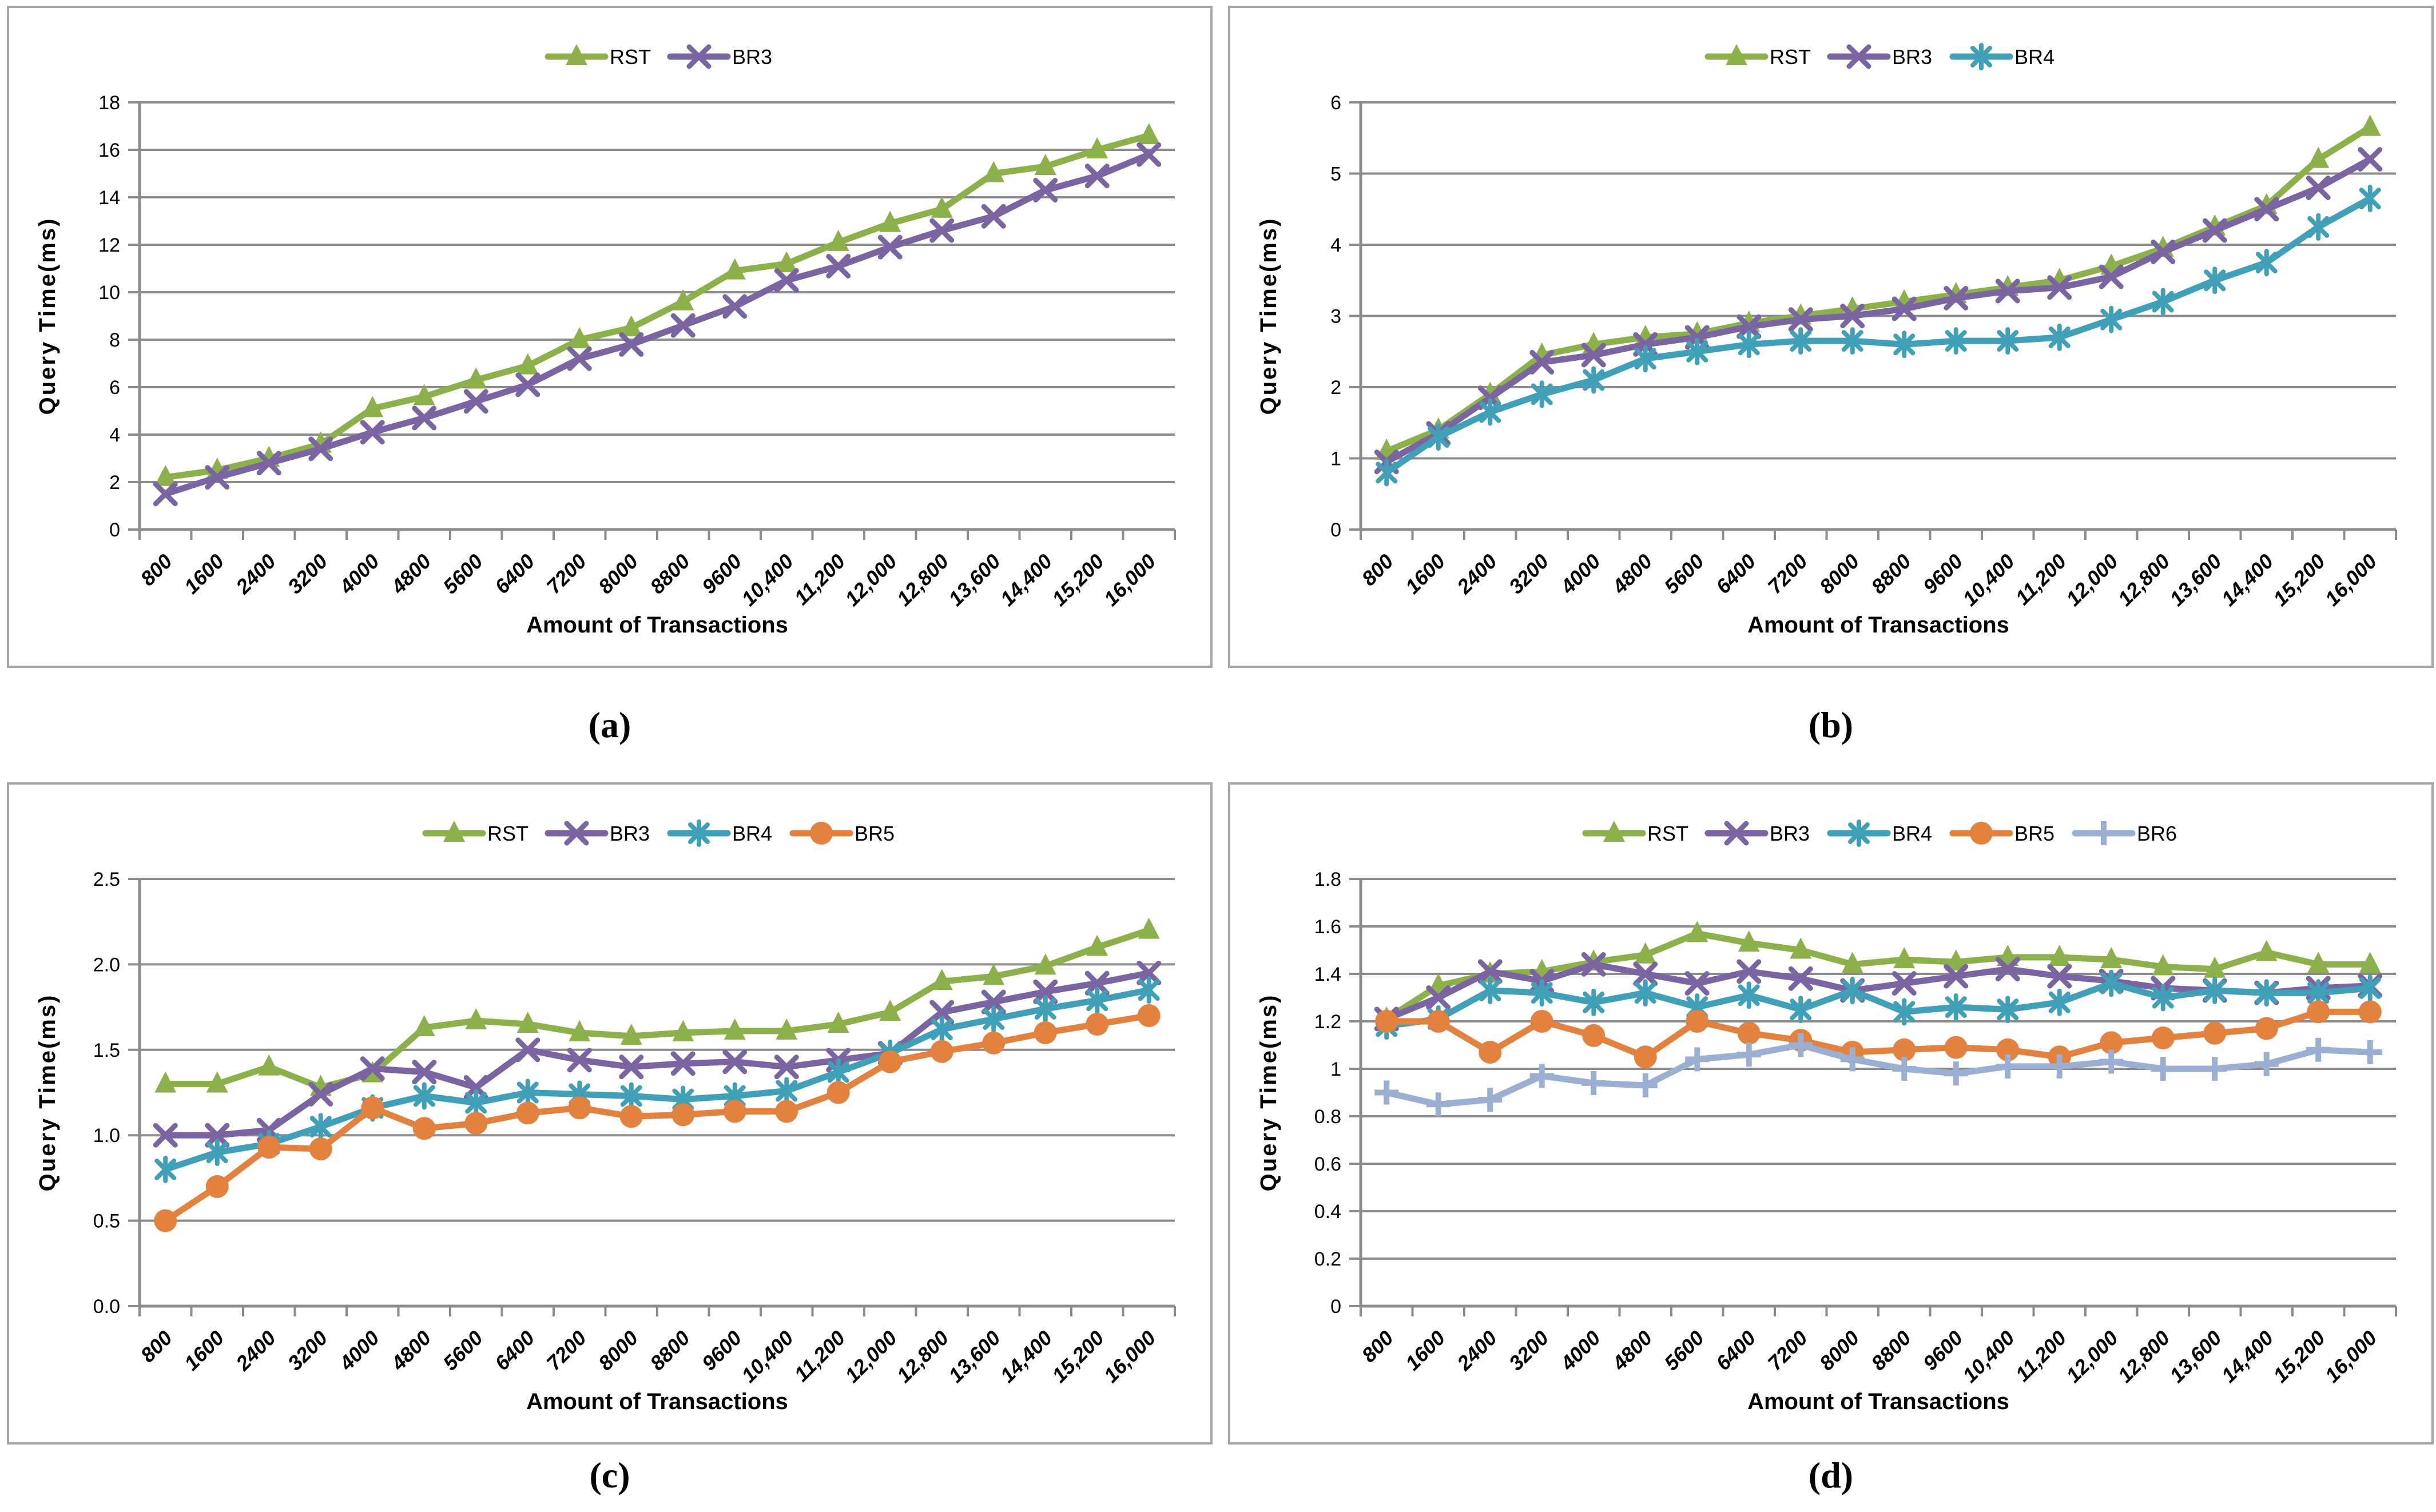 This screenshot has height=1512, width=2436. Describe the element at coordinates (1335, 245) in the screenshot. I see `y-tick-label: 4` at that location.